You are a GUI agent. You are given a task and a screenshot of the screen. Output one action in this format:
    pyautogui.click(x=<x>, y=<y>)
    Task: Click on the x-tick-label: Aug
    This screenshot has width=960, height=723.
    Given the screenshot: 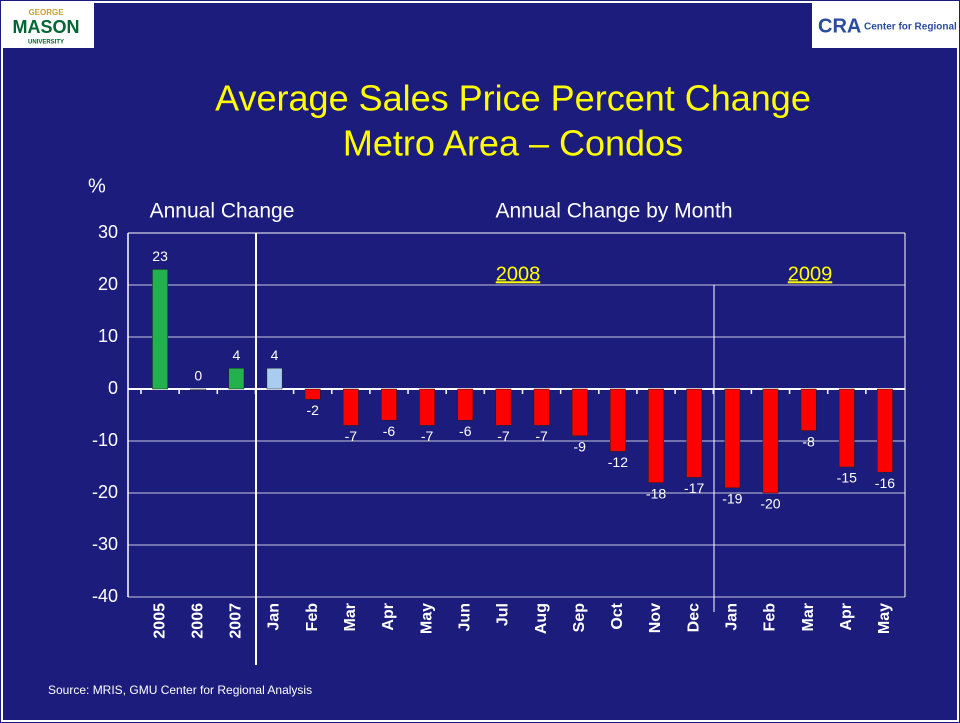 What is the action you would take?
    pyautogui.click(x=541, y=618)
    